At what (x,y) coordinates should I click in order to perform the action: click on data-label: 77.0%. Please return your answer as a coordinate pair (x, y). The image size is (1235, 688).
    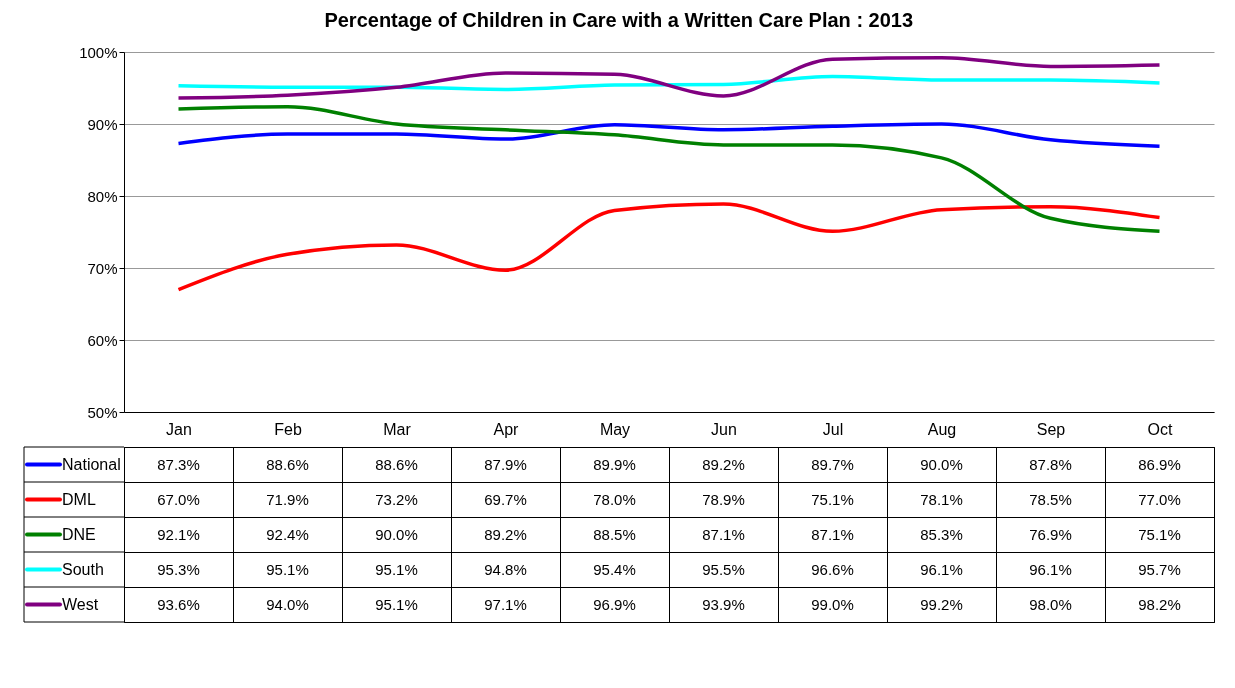
    Looking at the image, I should click on (1159, 499).